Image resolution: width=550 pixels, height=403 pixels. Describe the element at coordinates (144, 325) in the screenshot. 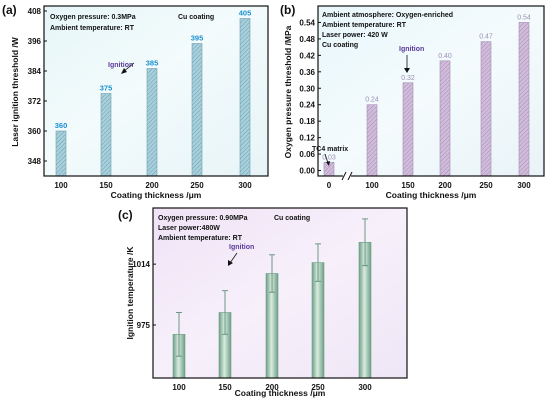

I see `y-tick-label-c-0: 975` at that location.